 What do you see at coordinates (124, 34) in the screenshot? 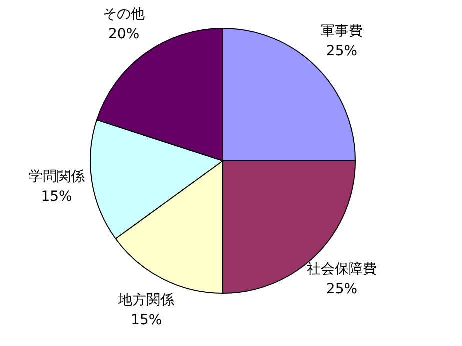
I see `data-label: 20%` at bounding box center [124, 34].